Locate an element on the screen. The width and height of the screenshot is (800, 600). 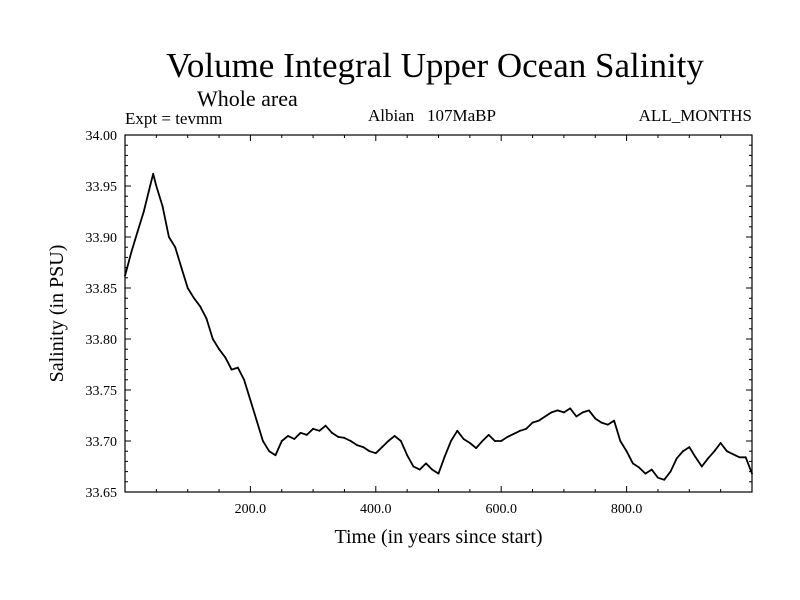
x-tick-label: 200.0 is located at coordinates (251, 509).